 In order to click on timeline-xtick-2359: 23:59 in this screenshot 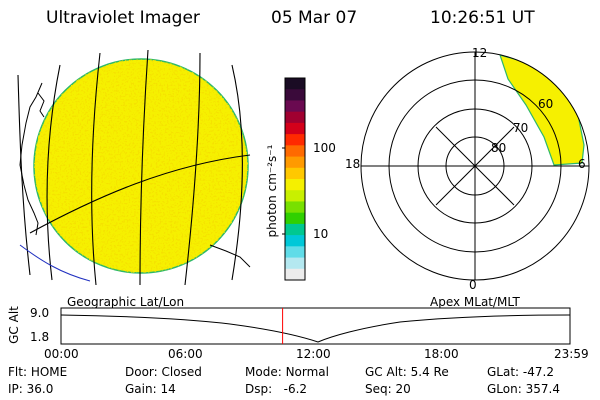, I will do `click(571, 354)`.